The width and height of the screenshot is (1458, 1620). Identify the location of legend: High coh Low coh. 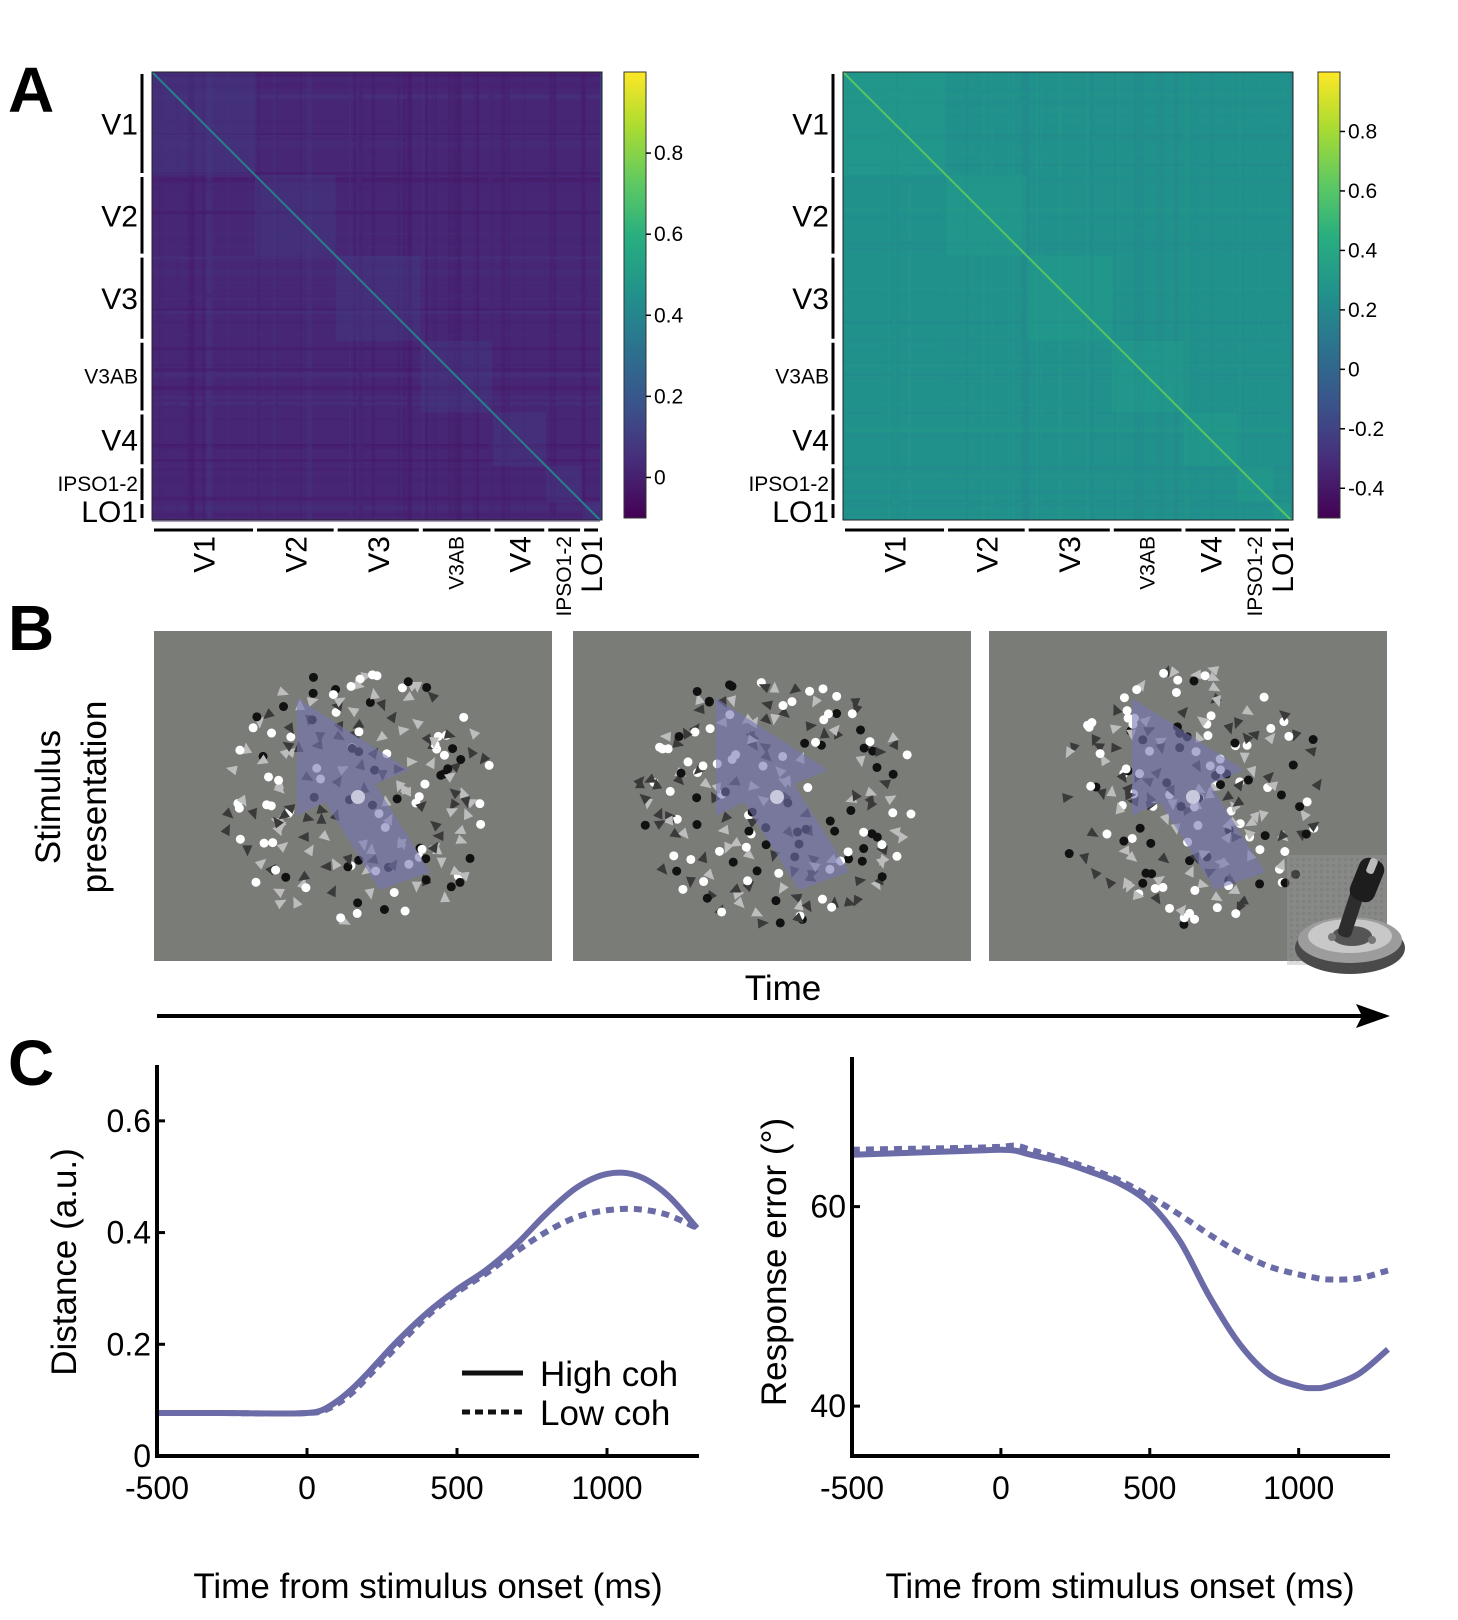
(570, 1394).